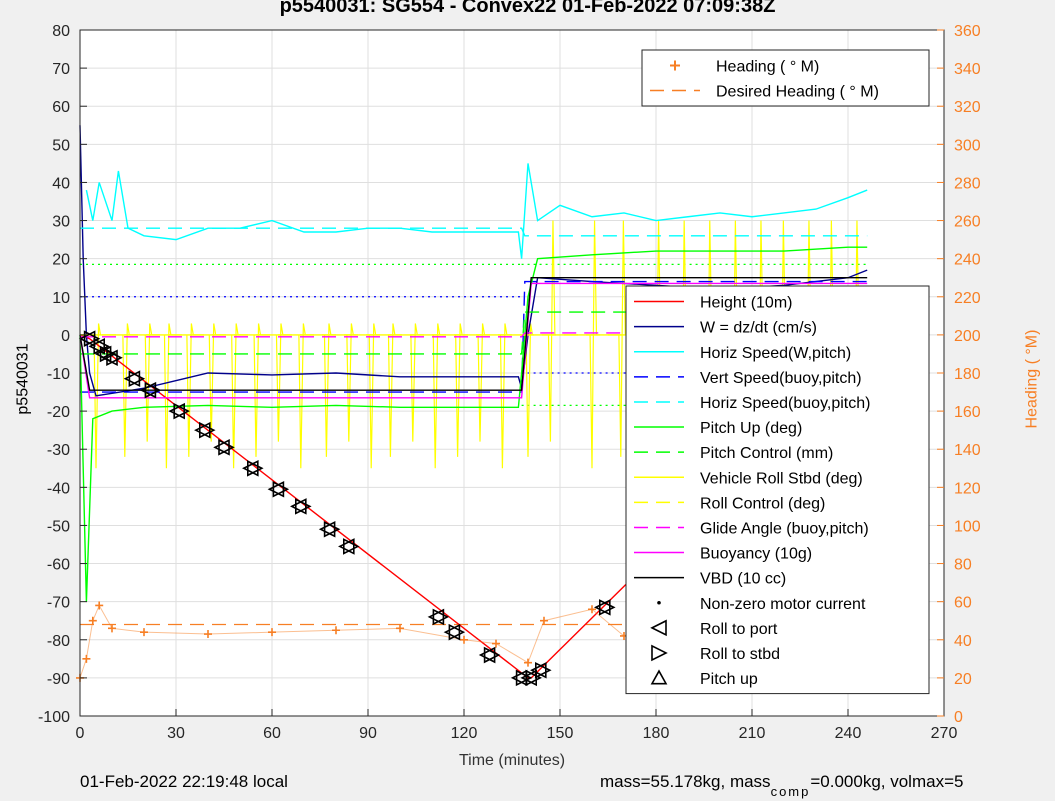 This screenshot has height=801, width=1055. I want to click on legend-main-label: Pitch up, so click(729, 679).